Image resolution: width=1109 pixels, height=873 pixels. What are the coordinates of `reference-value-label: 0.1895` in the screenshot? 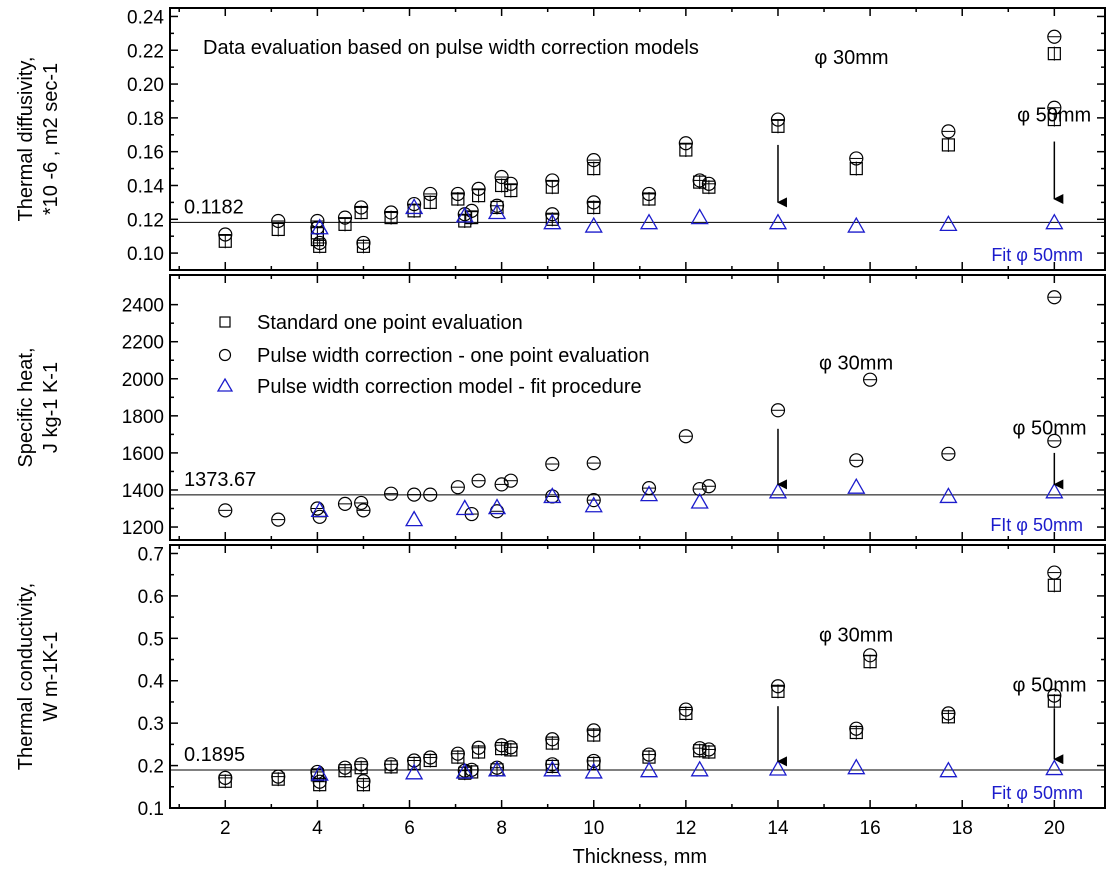 It's located at (214, 755).